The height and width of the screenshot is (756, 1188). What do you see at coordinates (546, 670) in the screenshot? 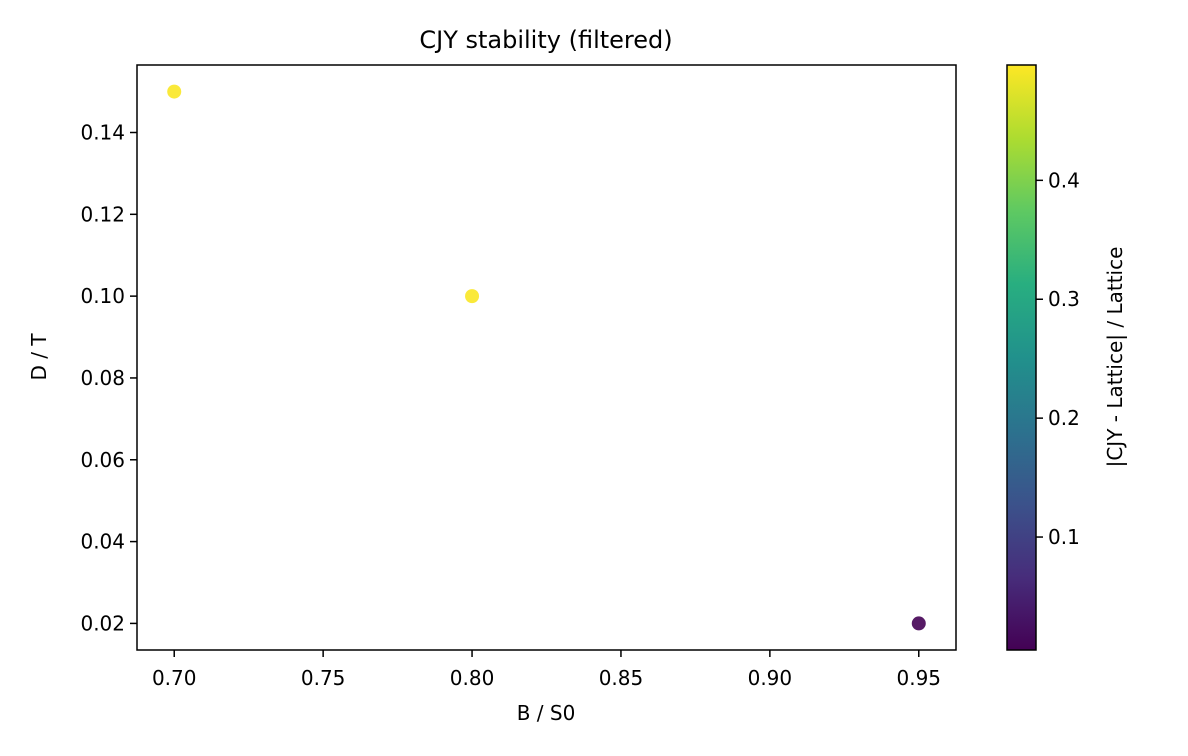
I see `x-axis: 0.70 0.75 0.80 0.85 0.90 0.95` at bounding box center [546, 670].